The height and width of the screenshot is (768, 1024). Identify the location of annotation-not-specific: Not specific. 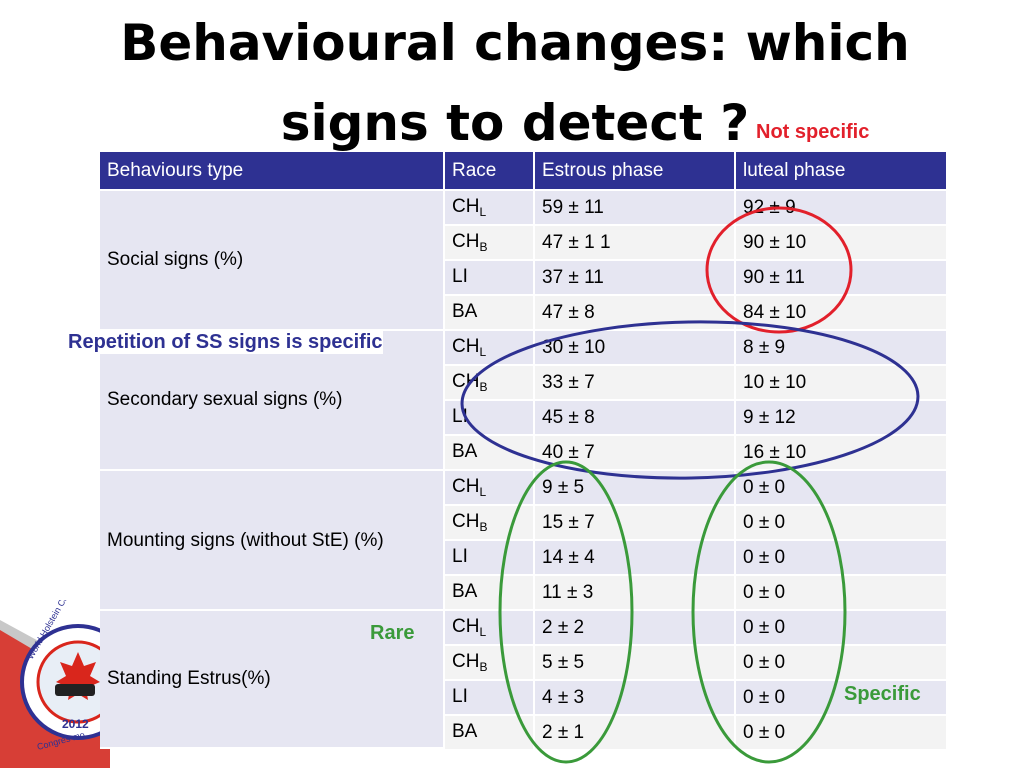
(813, 132).